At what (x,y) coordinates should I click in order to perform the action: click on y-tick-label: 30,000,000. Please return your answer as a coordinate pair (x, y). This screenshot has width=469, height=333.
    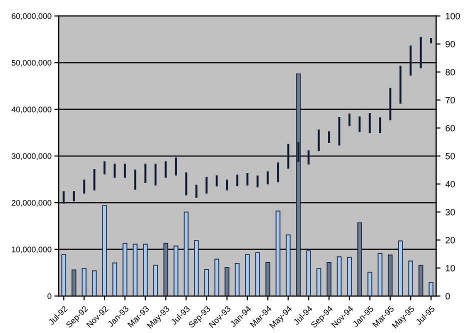
    Looking at the image, I should click on (32, 156).